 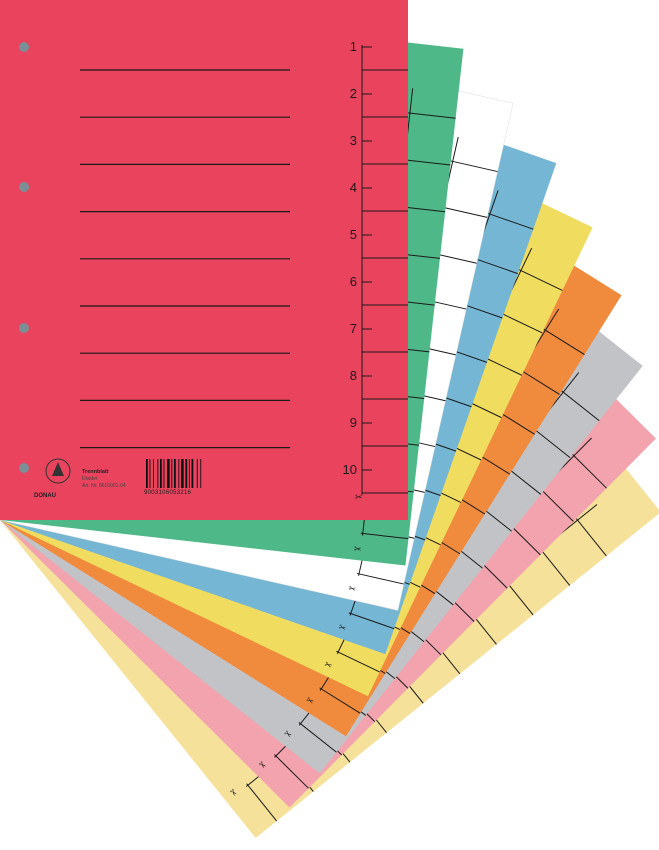 What do you see at coordinates (353, 187) in the screenshot?
I see `tab-number: 4` at bounding box center [353, 187].